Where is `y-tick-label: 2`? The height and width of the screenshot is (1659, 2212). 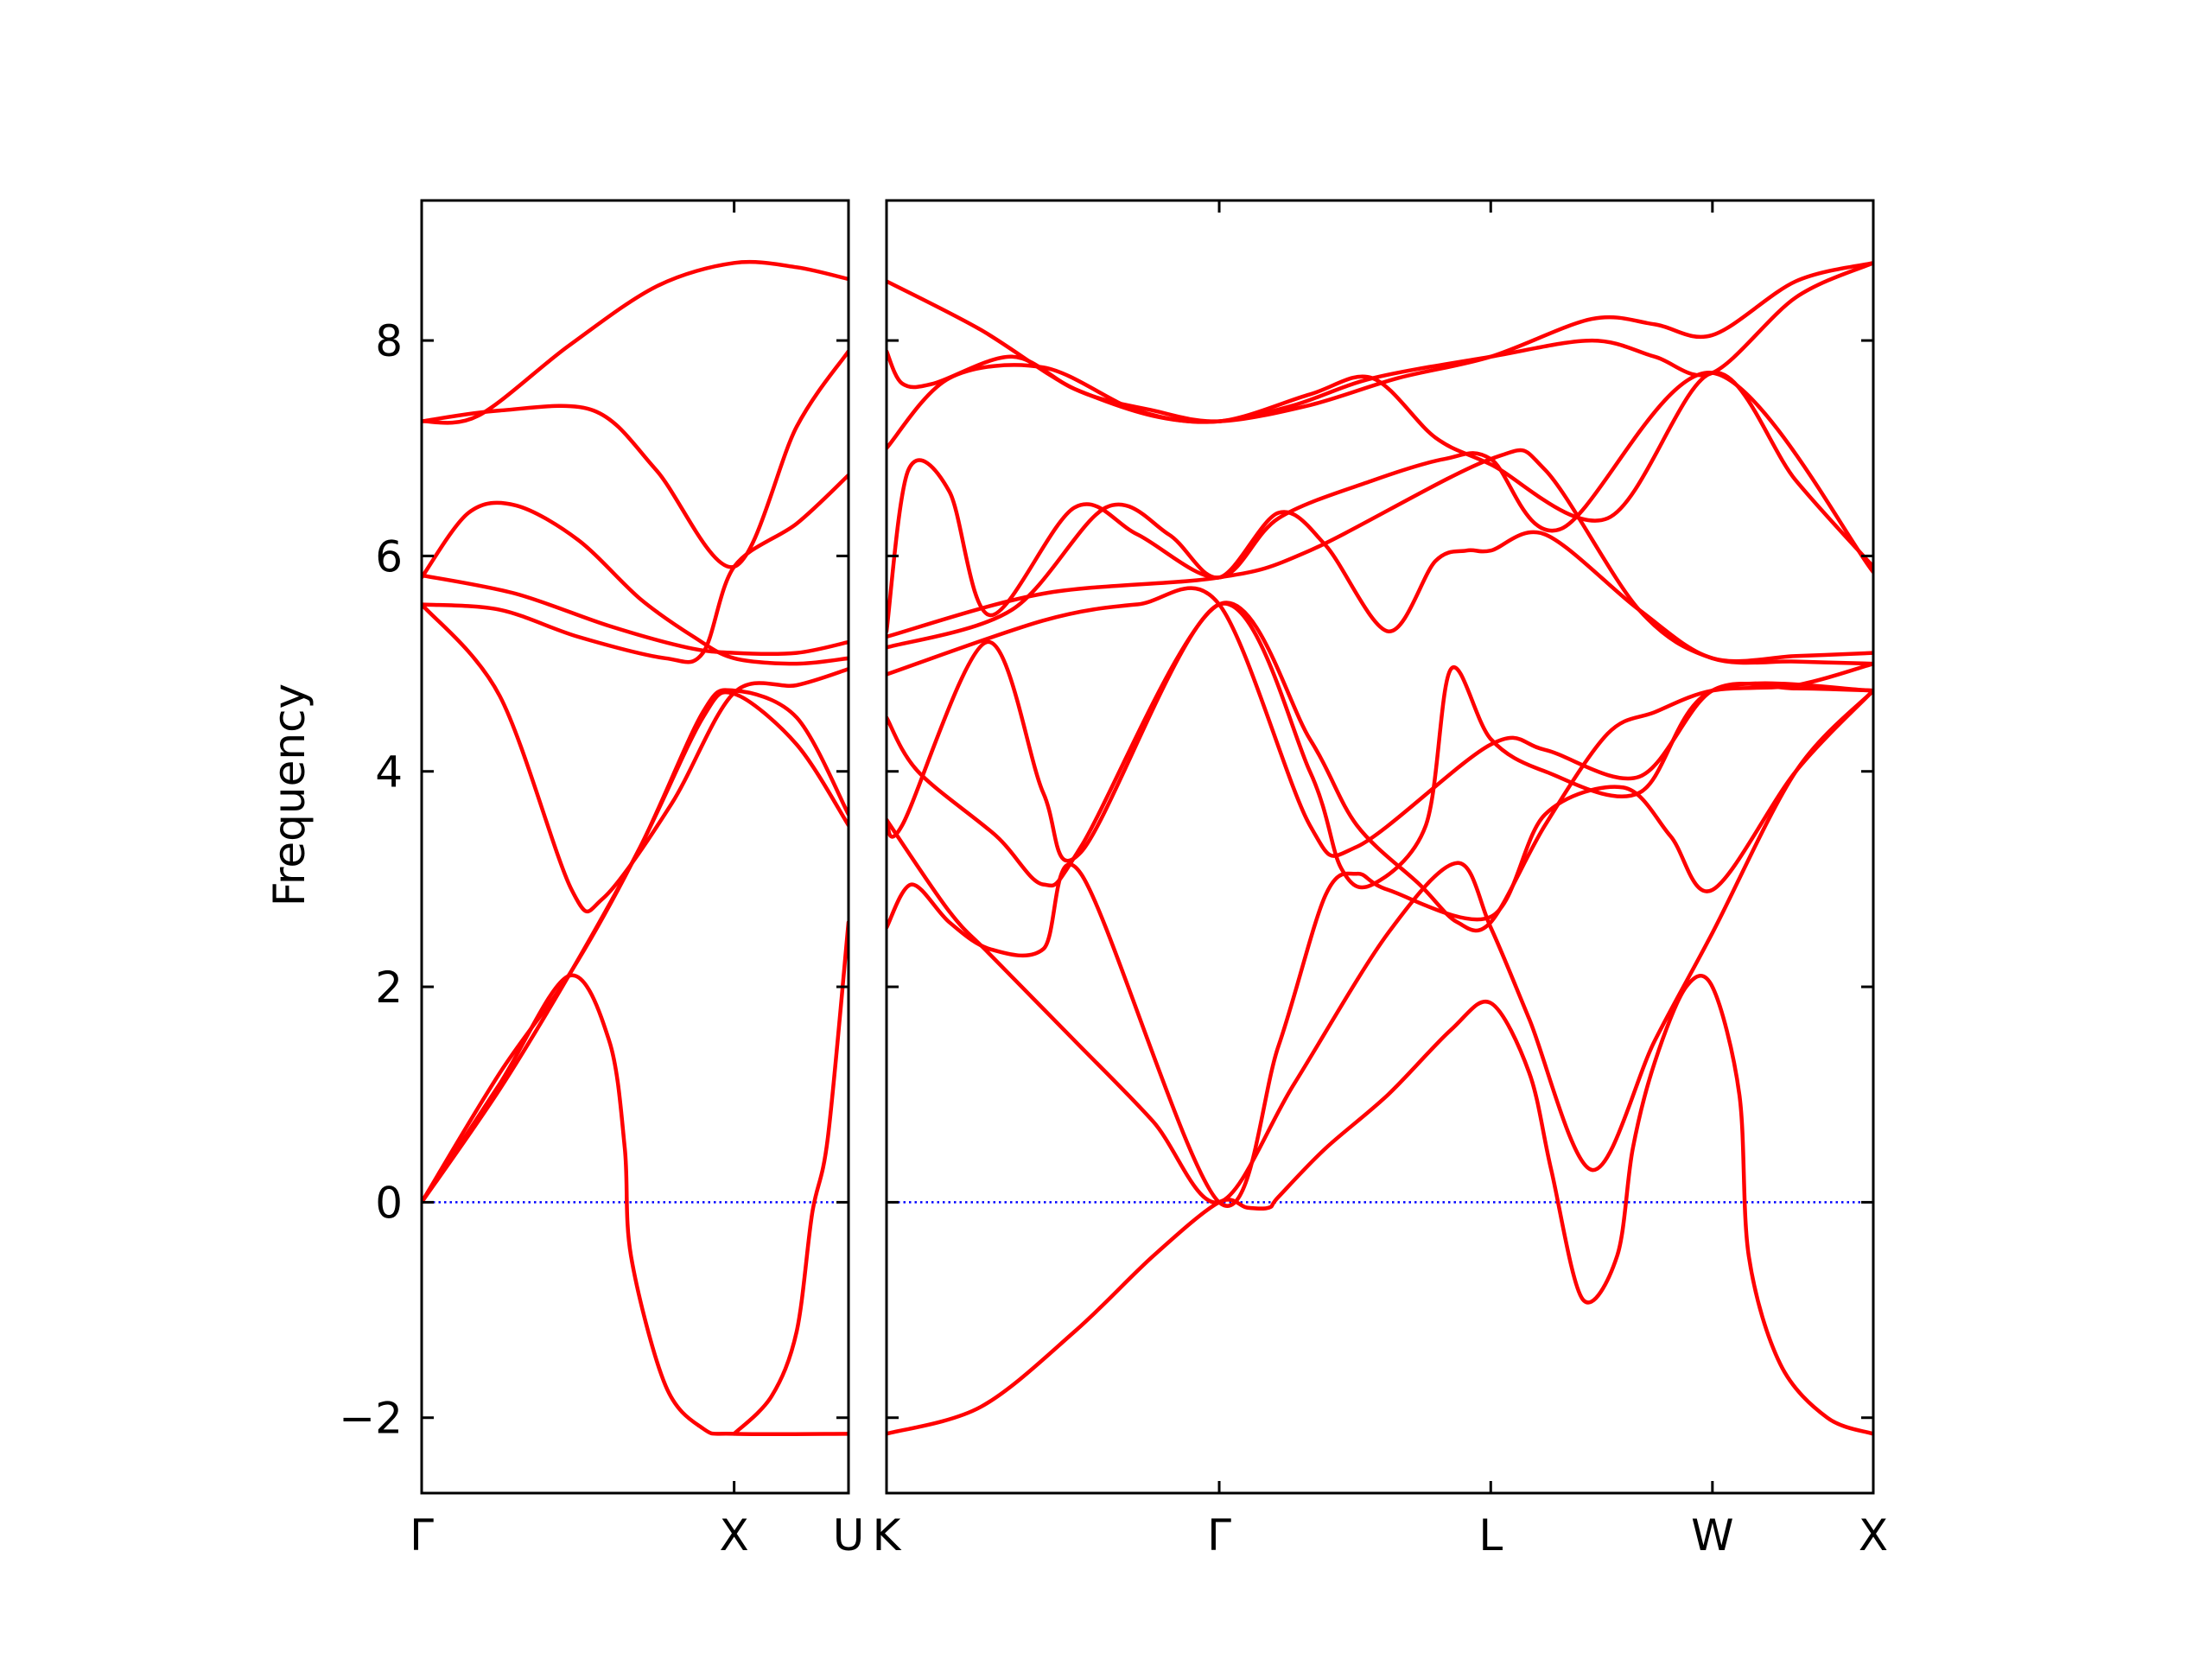 y-tick-label: 2 is located at coordinates (389, 988).